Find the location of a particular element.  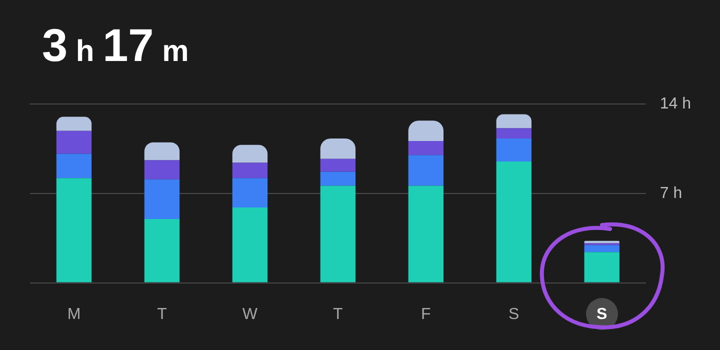

y-tick-label: 7 h is located at coordinates (671, 193).